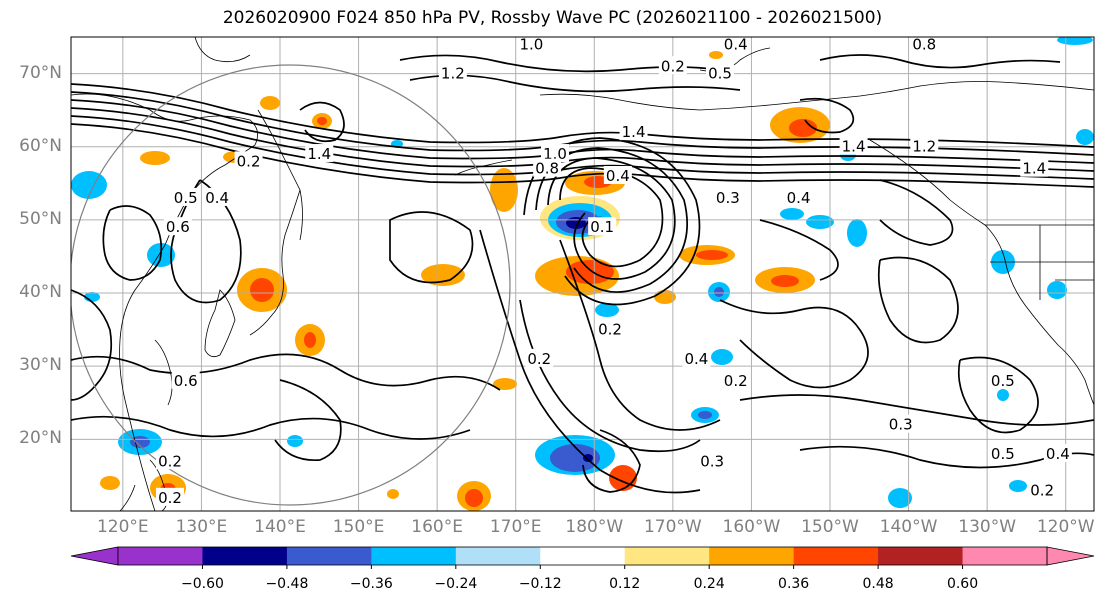 The height and width of the screenshot is (604, 1105). I want to click on longitude-label: 150°W, so click(830, 527).